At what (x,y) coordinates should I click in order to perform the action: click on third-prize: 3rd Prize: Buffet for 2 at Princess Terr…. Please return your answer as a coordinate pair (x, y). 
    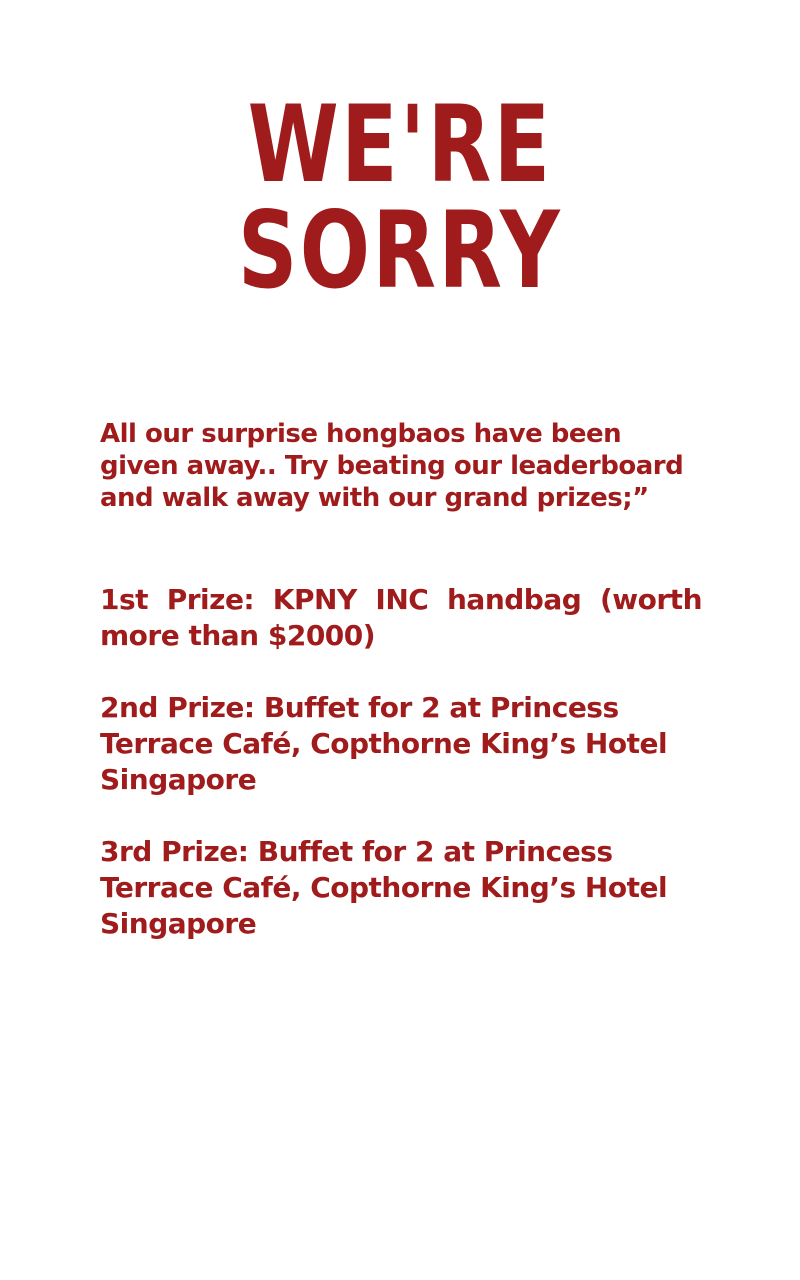
    Looking at the image, I should click on (384, 887).